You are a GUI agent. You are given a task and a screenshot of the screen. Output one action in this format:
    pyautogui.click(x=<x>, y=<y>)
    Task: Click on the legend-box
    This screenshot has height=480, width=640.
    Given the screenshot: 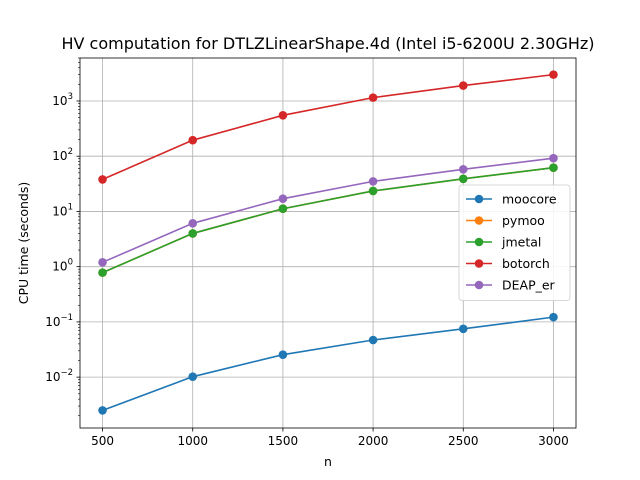 What is the action you would take?
    pyautogui.click(x=514, y=242)
    